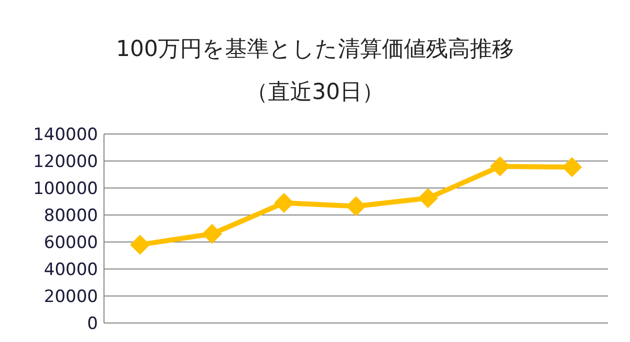  Describe the element at coordinates (92, 324) in the screenshot. I see `y-tick-label: 0` at that location.